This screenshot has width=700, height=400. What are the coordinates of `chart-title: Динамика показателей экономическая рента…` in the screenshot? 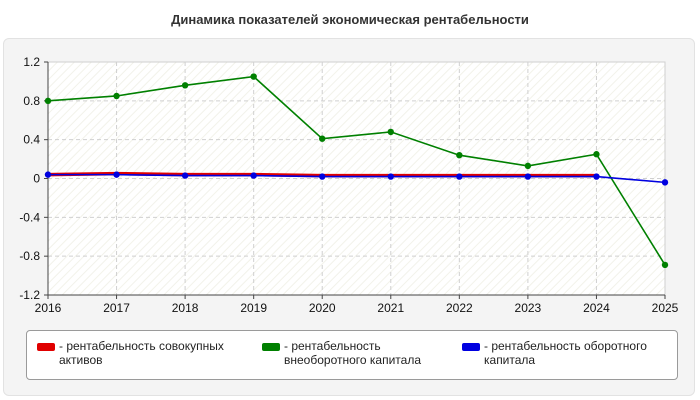 It's located at (350, 19).